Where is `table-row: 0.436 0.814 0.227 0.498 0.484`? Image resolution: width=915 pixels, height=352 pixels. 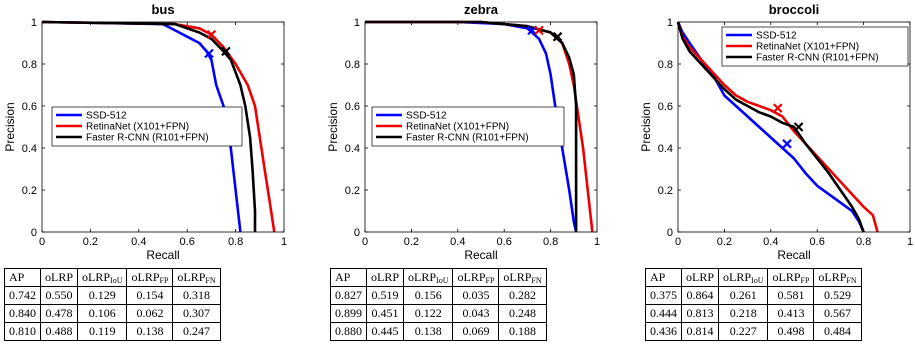
table-row: 0.436 0.814 0.227 0.498 0.484 is located at coordinates (753, 331).